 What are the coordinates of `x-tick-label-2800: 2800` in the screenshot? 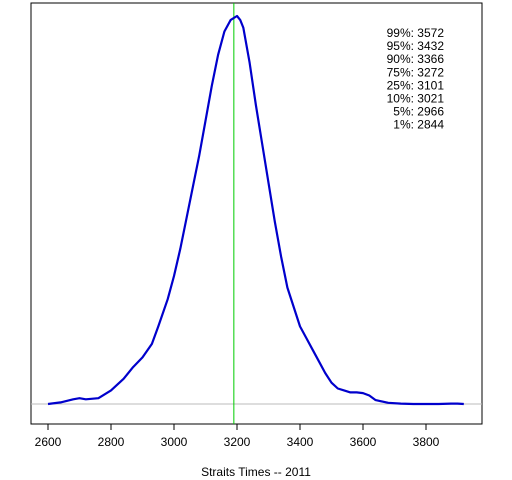 It's located at (111, 442).